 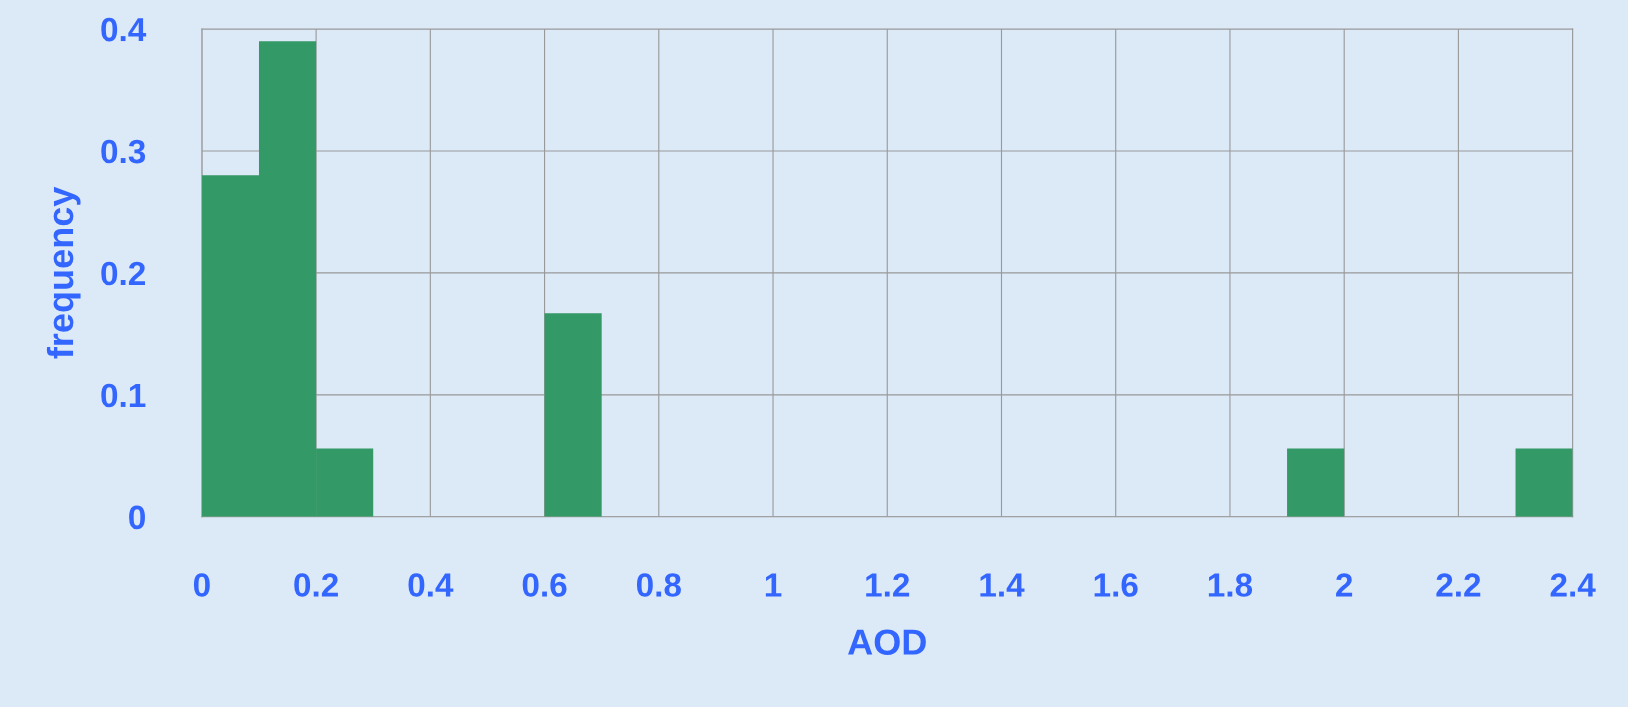 What do you see at coordinates (1573, 585) in the screenshot?
I see `x-tick-label: 2.4` at bounding box center [1573, 585].